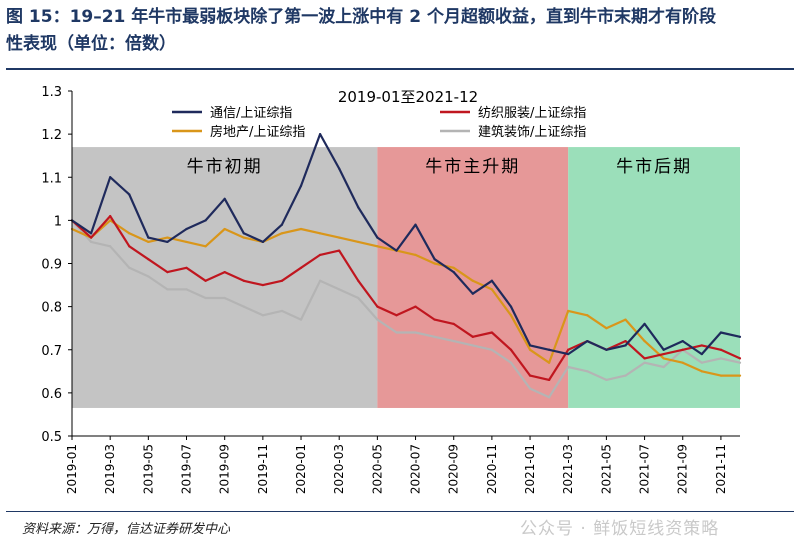 This screenshot has height=551, width=800. I want to click on x-tick-label-10: 2020-07, so click(416, 469).